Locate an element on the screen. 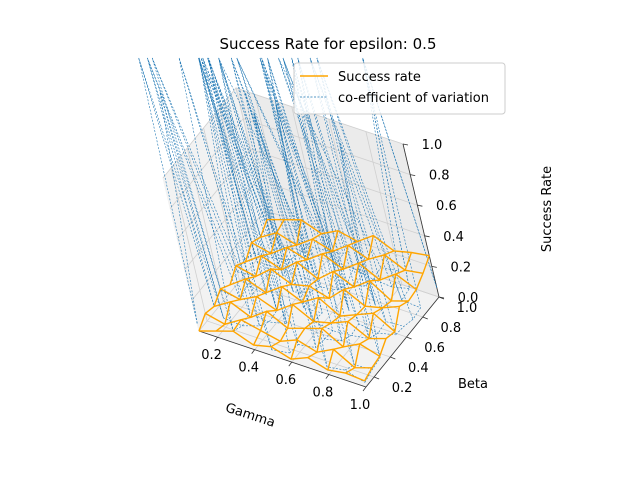 The height and width of the screenshot is (480, 640). gamma-tick-label: 0.8 is located at coordinates (323, 393).